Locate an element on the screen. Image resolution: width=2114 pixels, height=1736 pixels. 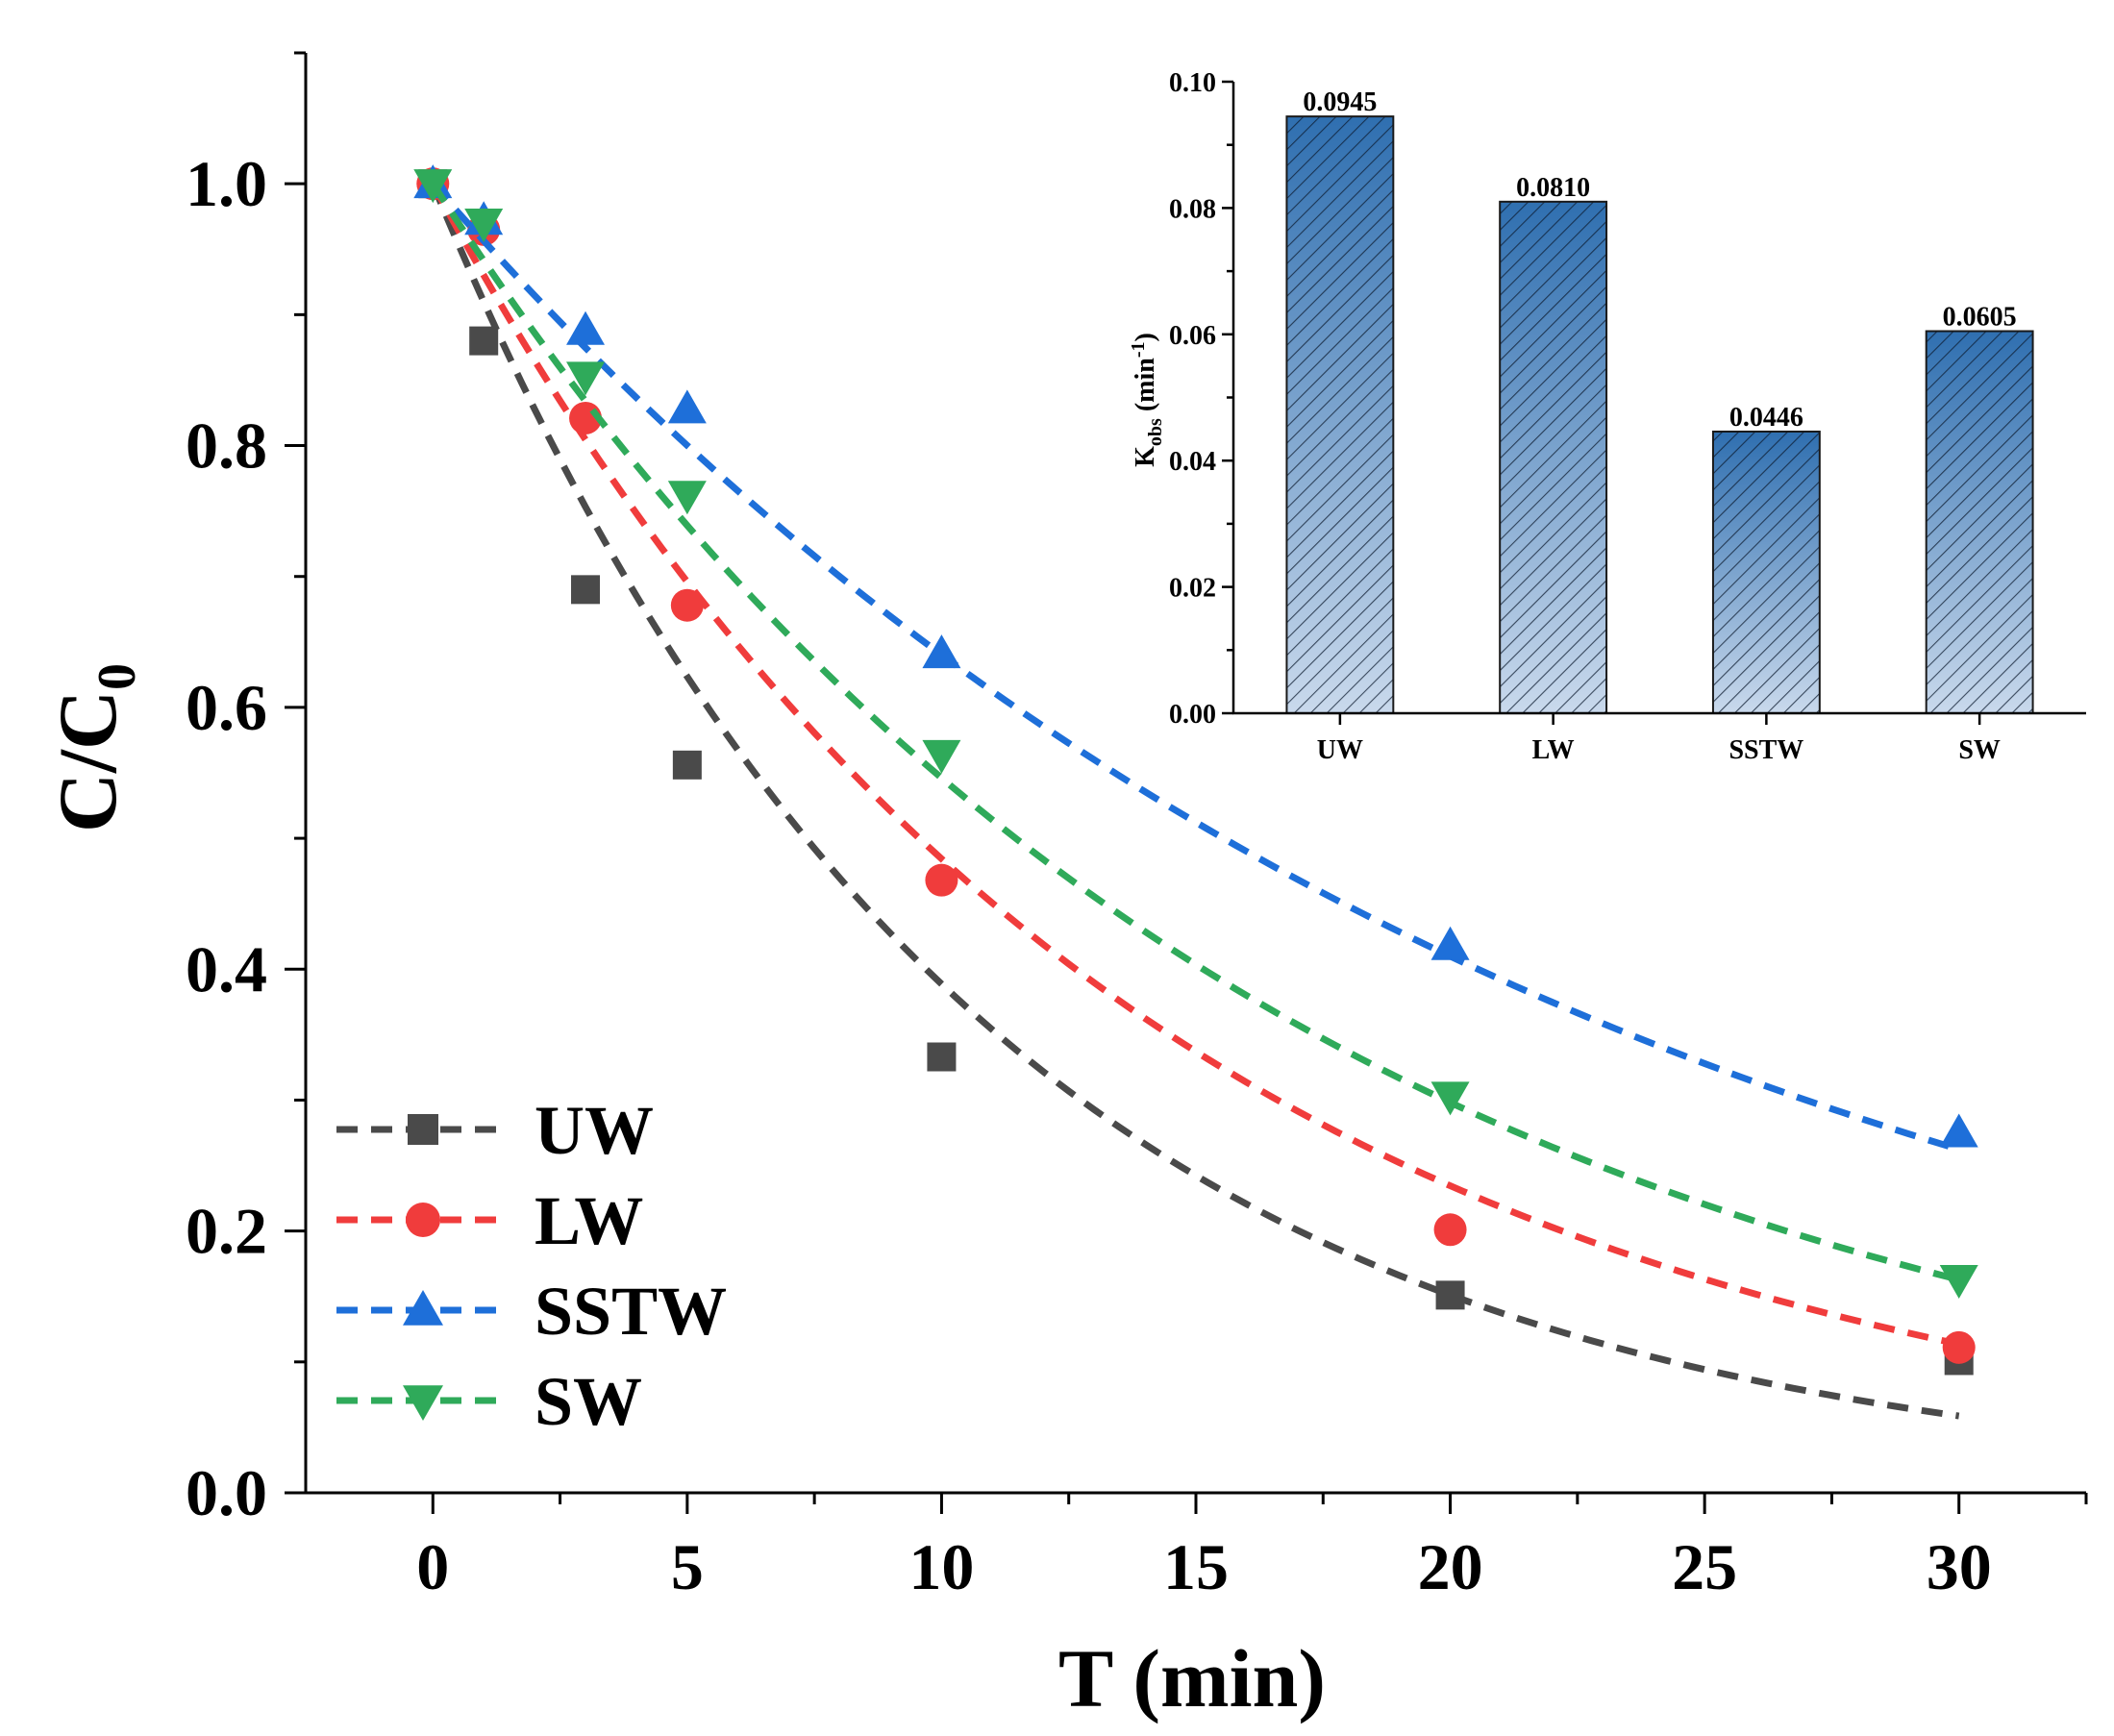
inset-y-axis-label-sub: obs is located at coordinates (1155, 432).